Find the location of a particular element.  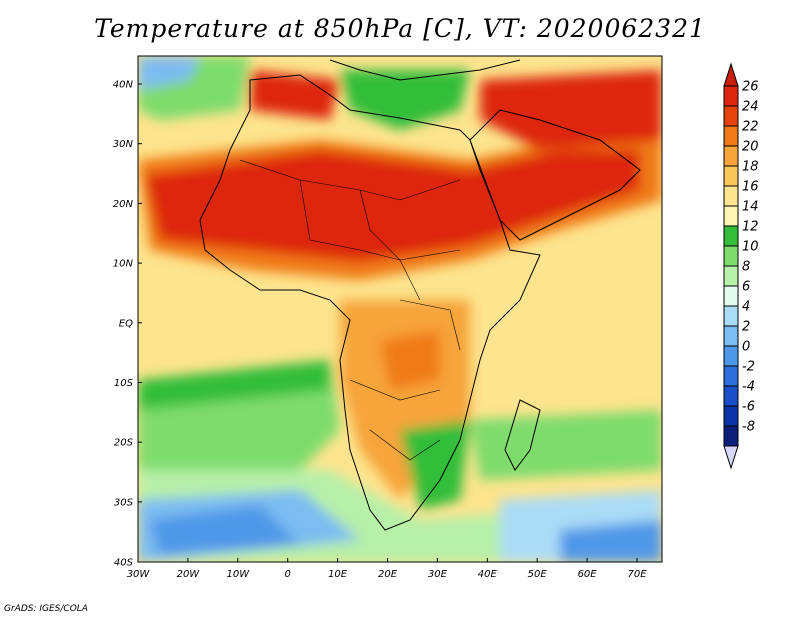

colorbar-top-arrow is located at coordinates (731, 74).